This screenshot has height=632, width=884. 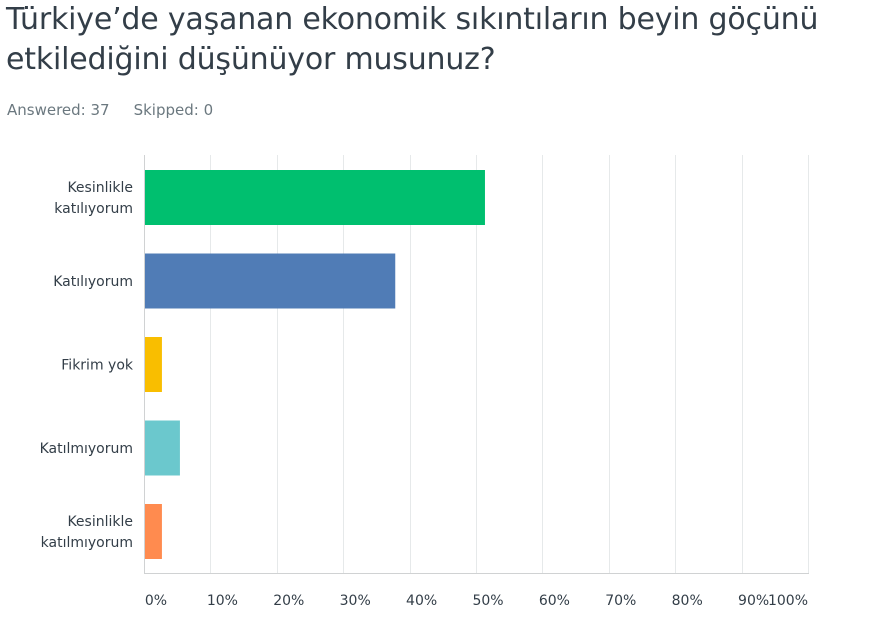 I want to click on tick-label: 70%, so click(x=620, y=601).